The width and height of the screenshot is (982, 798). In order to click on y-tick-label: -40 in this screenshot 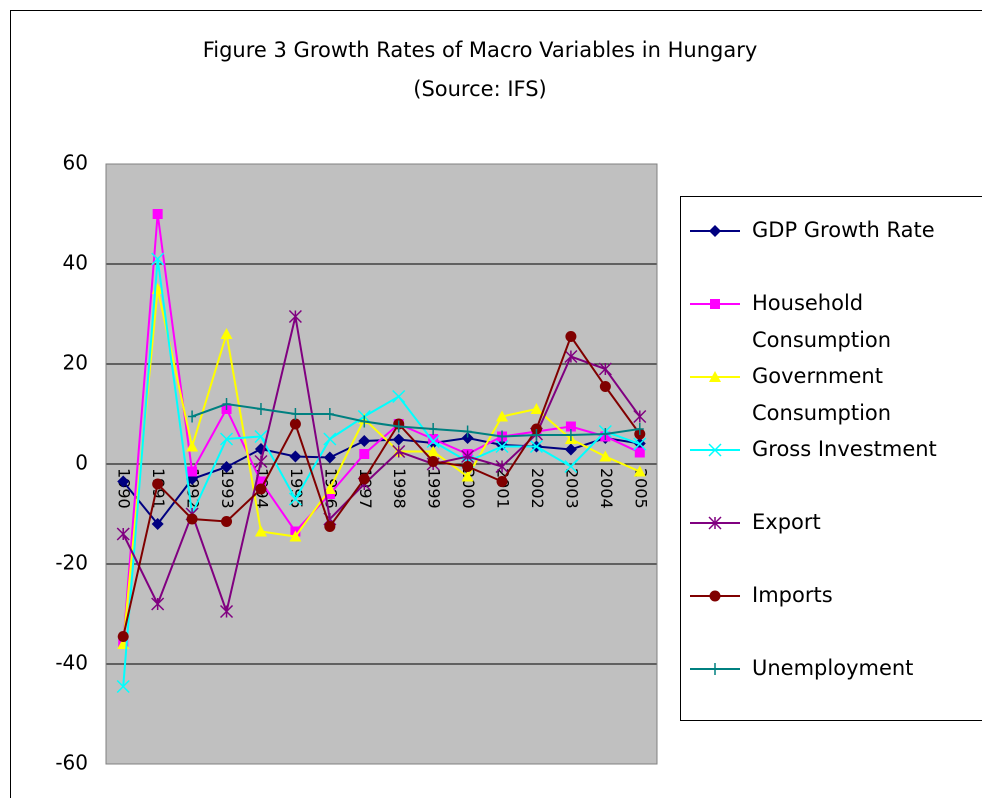, I will do `click(71, 663)`.